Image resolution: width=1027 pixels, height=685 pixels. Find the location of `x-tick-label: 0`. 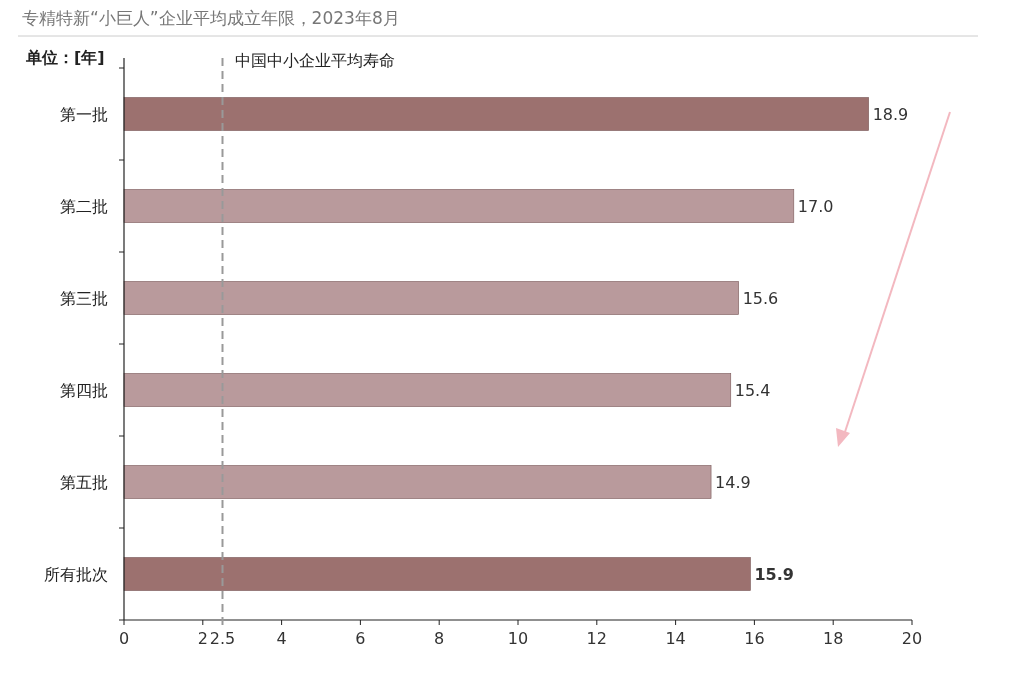

x-tick-label: 0 is located at coordinates (124, 638).